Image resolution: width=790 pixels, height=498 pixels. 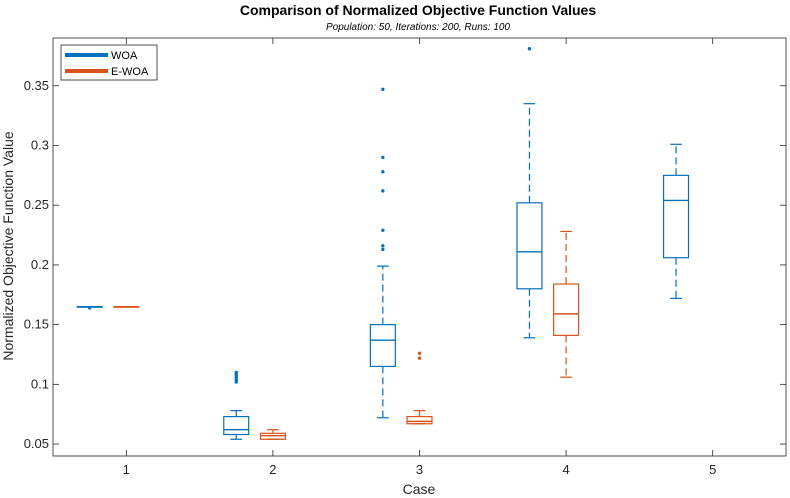 I want to click on legend-box, so click(x=109, y=62).